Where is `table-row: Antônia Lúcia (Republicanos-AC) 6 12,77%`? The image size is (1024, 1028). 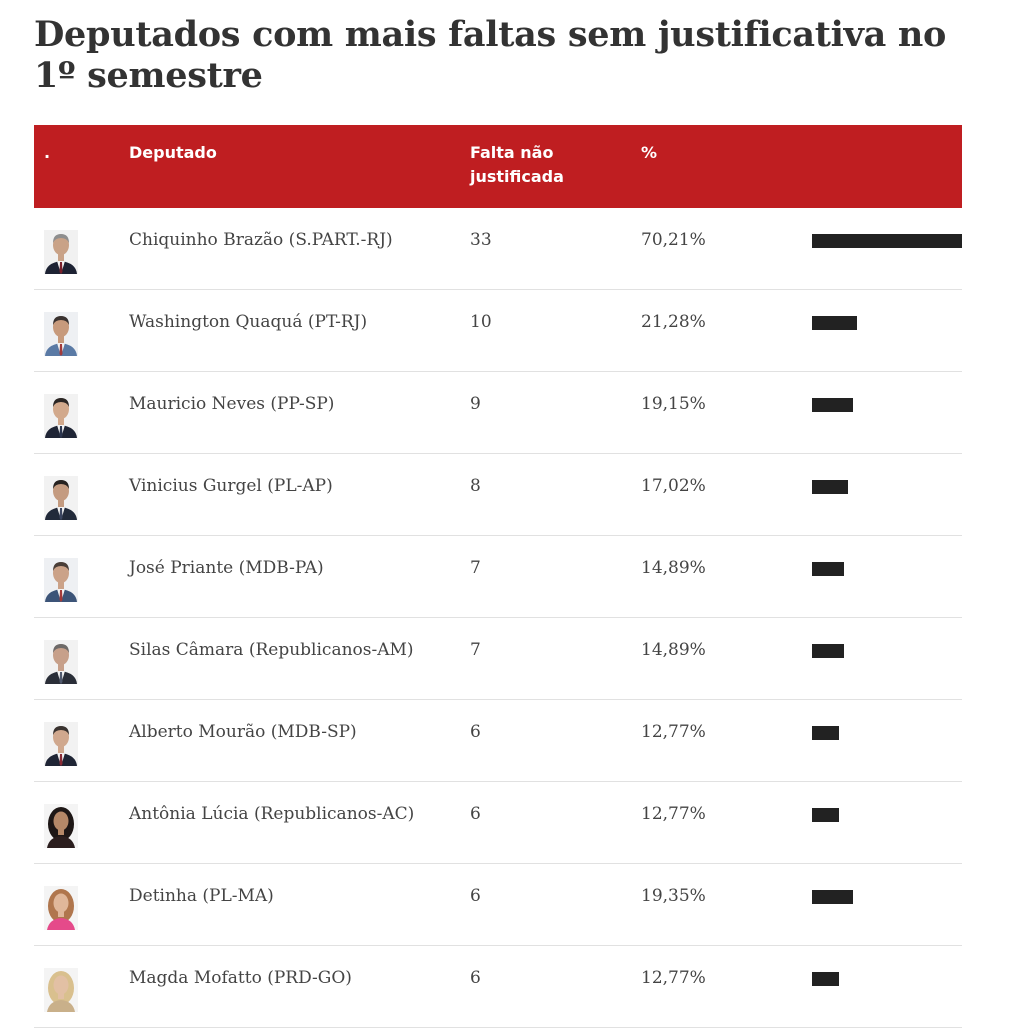 table-row: Antônia Lúcia (Republicanos-AC) 6 12,77% is located at coordinates (498, 823).